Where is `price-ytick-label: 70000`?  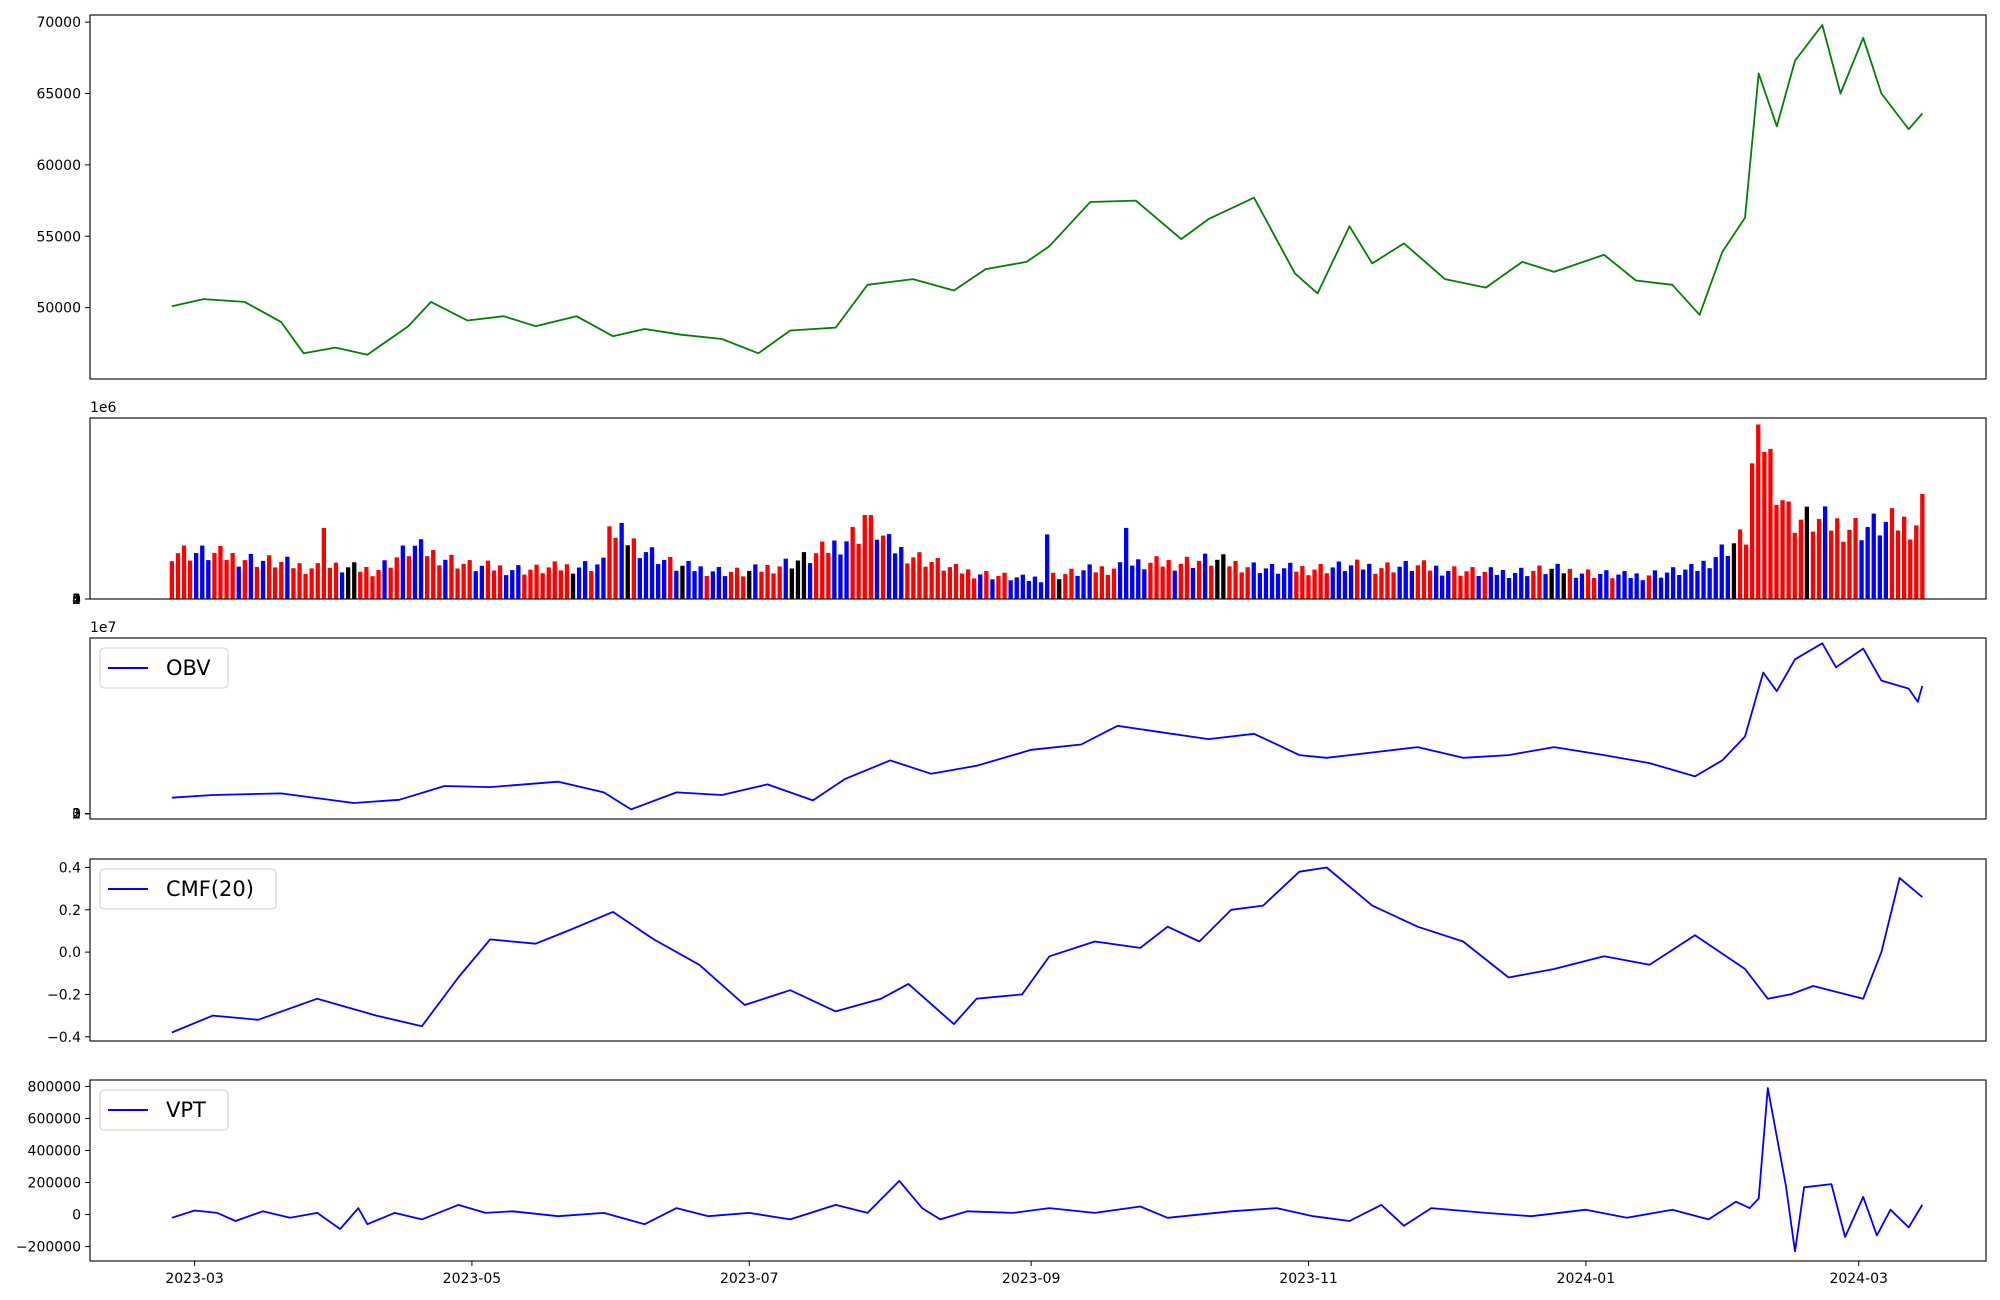
price-ytick-label: 70000 is located at coordinates (58, 23).